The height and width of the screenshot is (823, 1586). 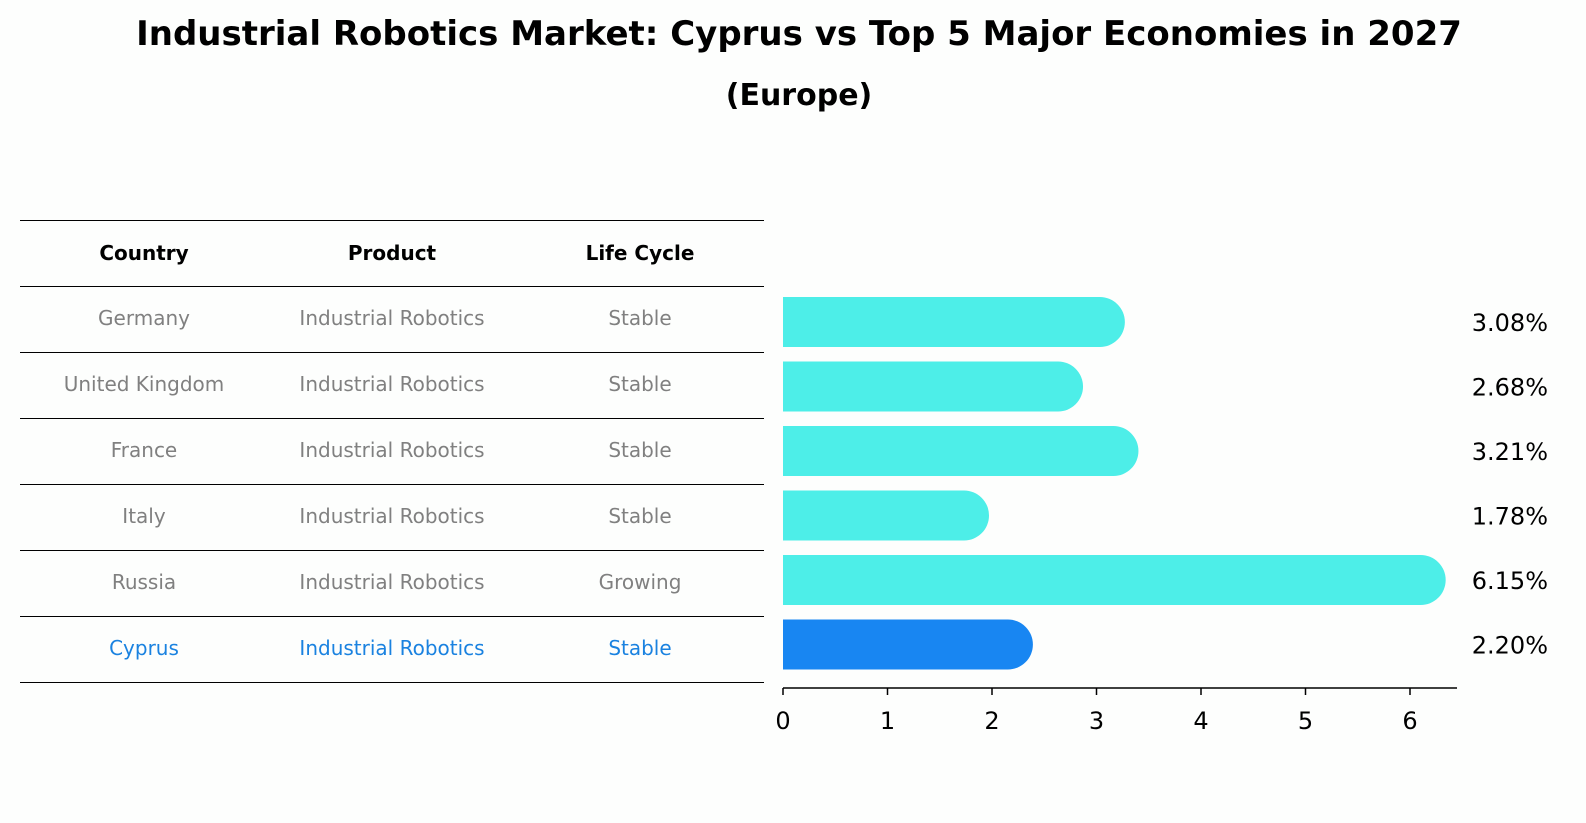 What do you see at coordinates (933, 386) in the screenshot?
I see `bar-united-kingdom` at bounding box center [933, 386].